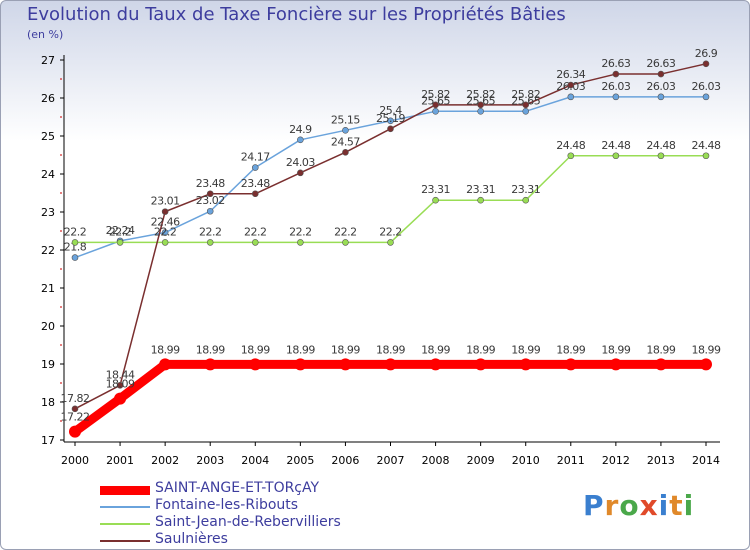 This screenshot has height=550, width=750. I want to click on x-tick-label: 2007, so click(391, 460).